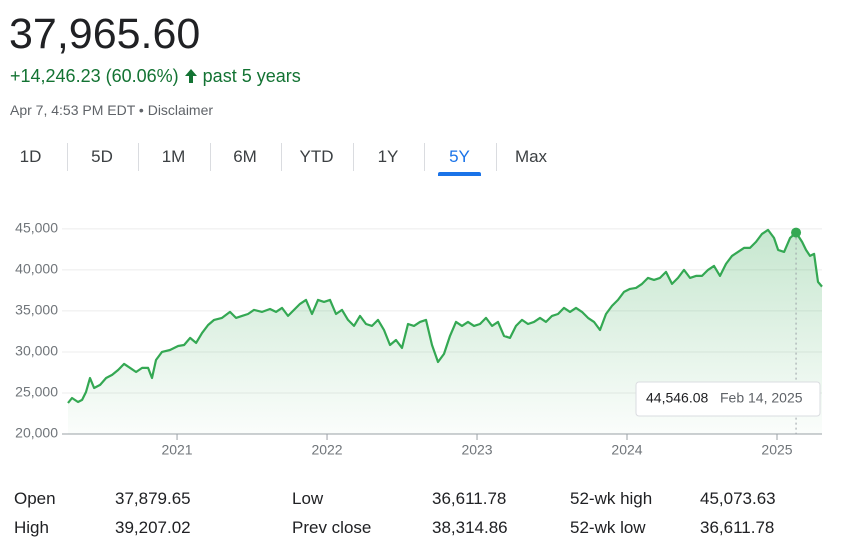  I want to click on stat-label: Prev close, so click(332, 527).